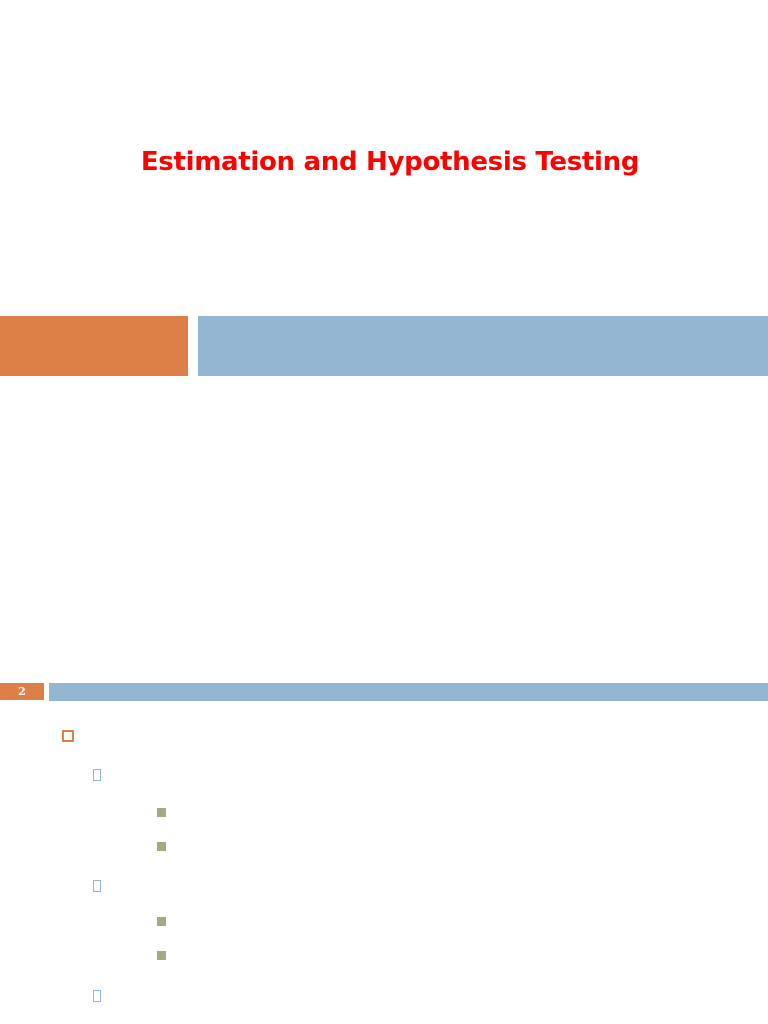 This screenshot has height=1024, width=768. Describe the element at coordinates (68, 736) in the screenshot. I see `hollow-square-bullet-icon` at that location.